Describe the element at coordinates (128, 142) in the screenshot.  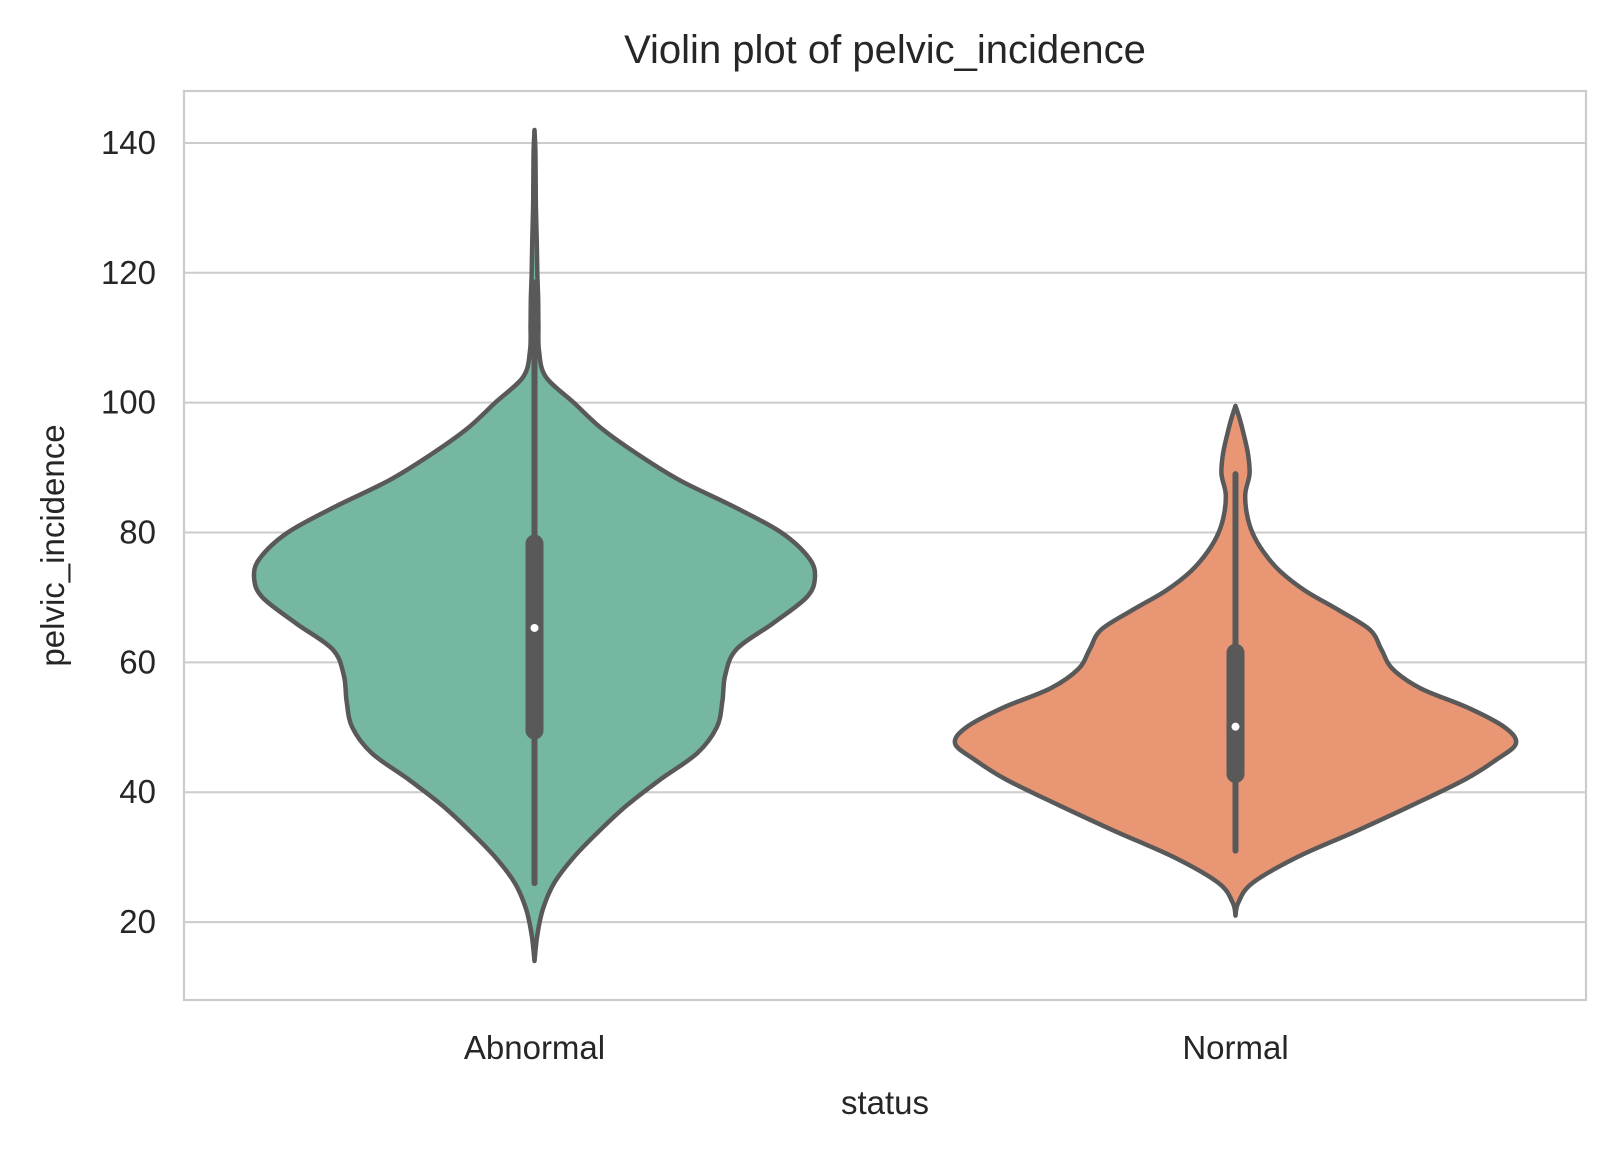
I see `y-tick-label: 140` at that location.